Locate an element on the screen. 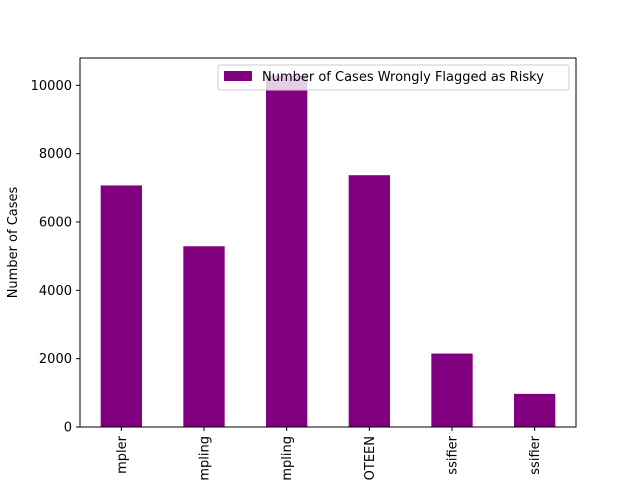 The width and height of the screenshot is (640, 480). x-tick-label: mpler is located at coordinates (122, 454).